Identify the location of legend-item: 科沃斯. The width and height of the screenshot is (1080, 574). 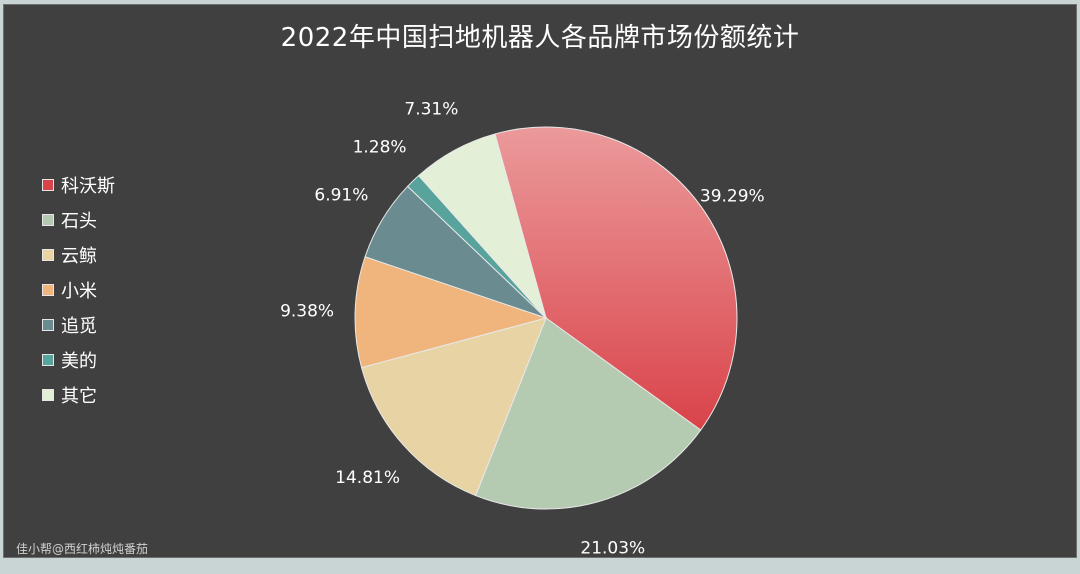
(78, 184).